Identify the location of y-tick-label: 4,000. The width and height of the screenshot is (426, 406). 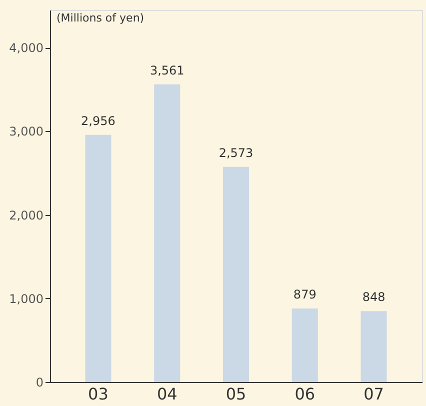
(26, 48).